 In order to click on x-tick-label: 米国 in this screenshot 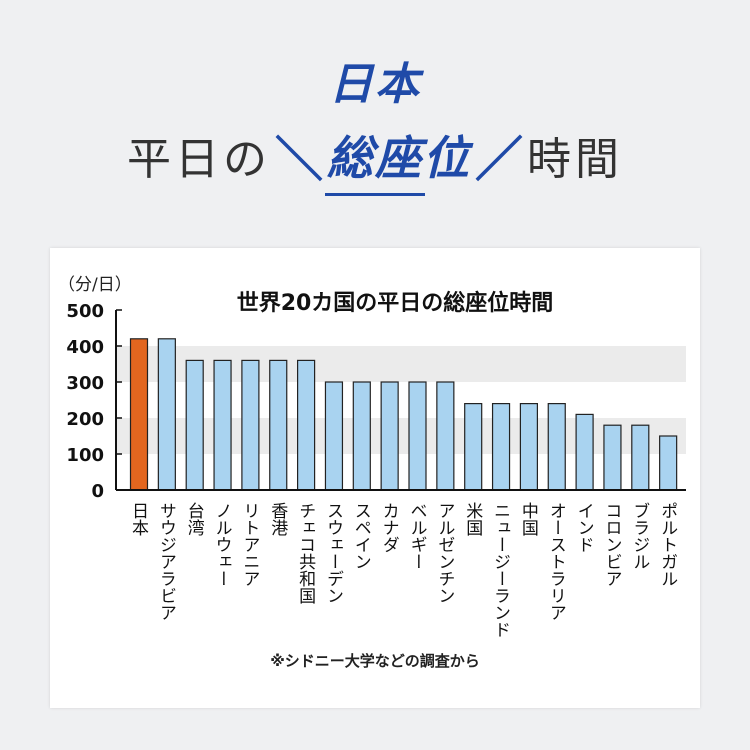, I will do `click(472, 519)`.